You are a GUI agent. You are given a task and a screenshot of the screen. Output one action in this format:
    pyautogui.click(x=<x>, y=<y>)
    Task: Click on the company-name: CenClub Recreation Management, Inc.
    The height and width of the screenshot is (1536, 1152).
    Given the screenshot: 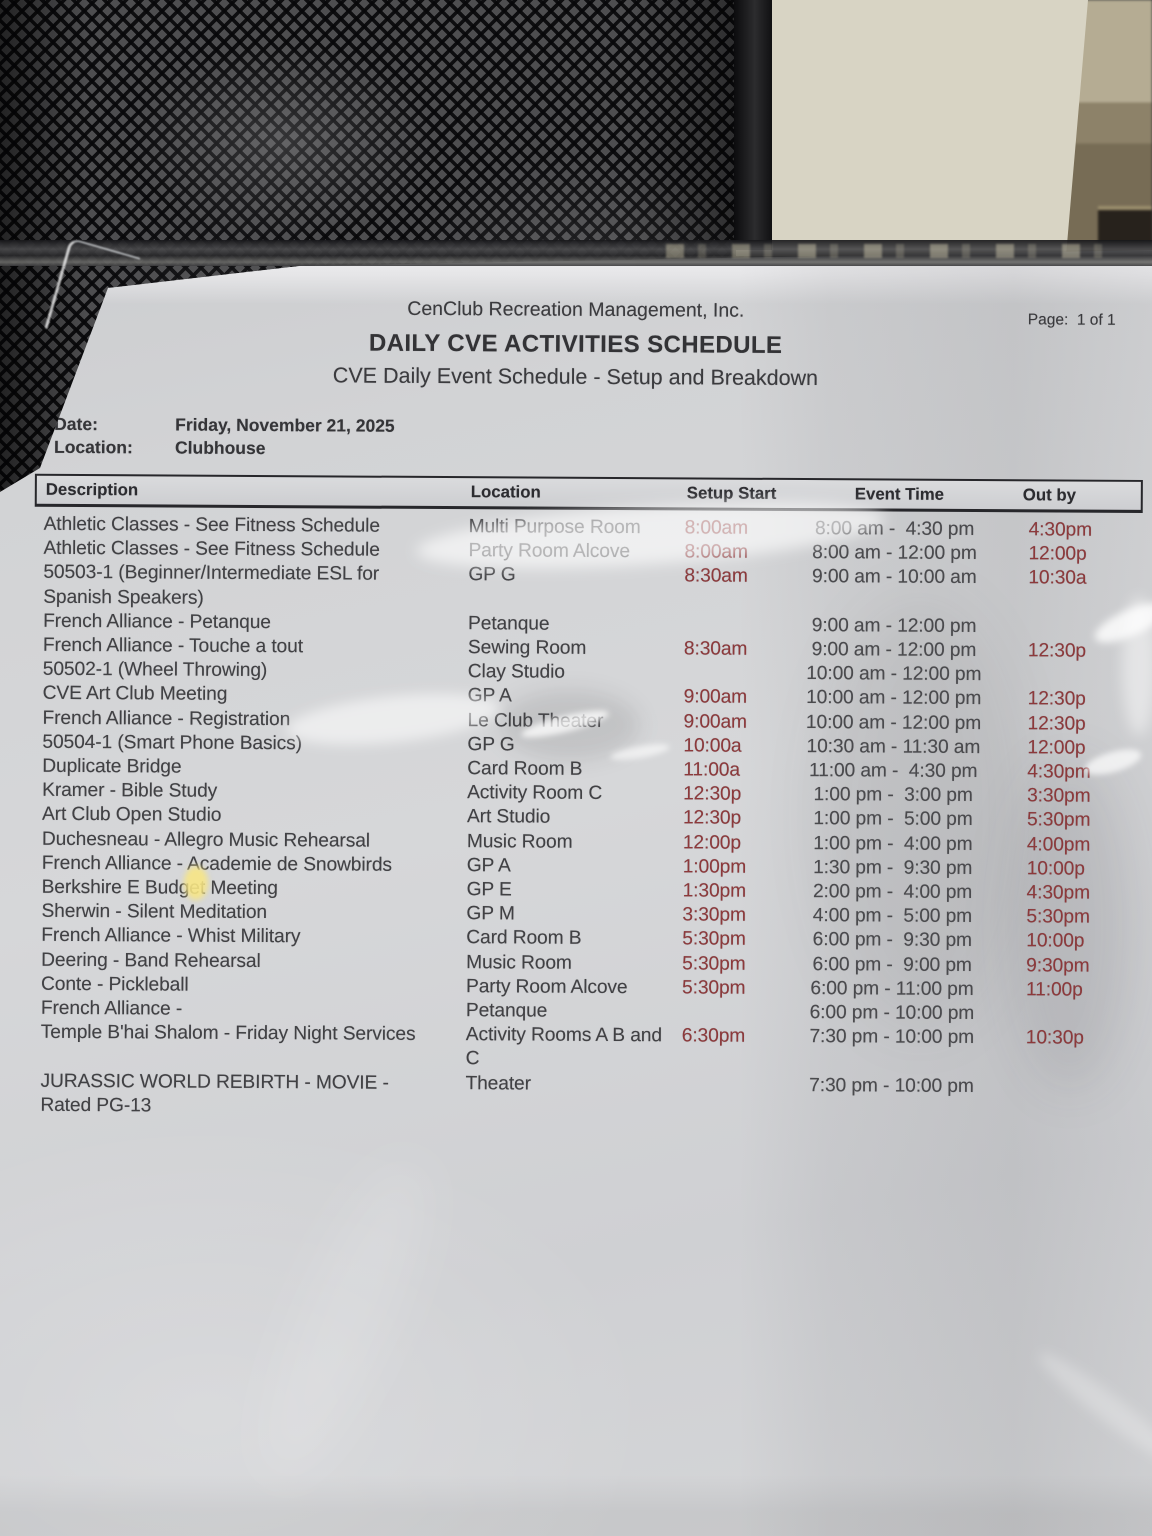 What is the action you would take?
    pyautogui.click(x=576, y=309)
    